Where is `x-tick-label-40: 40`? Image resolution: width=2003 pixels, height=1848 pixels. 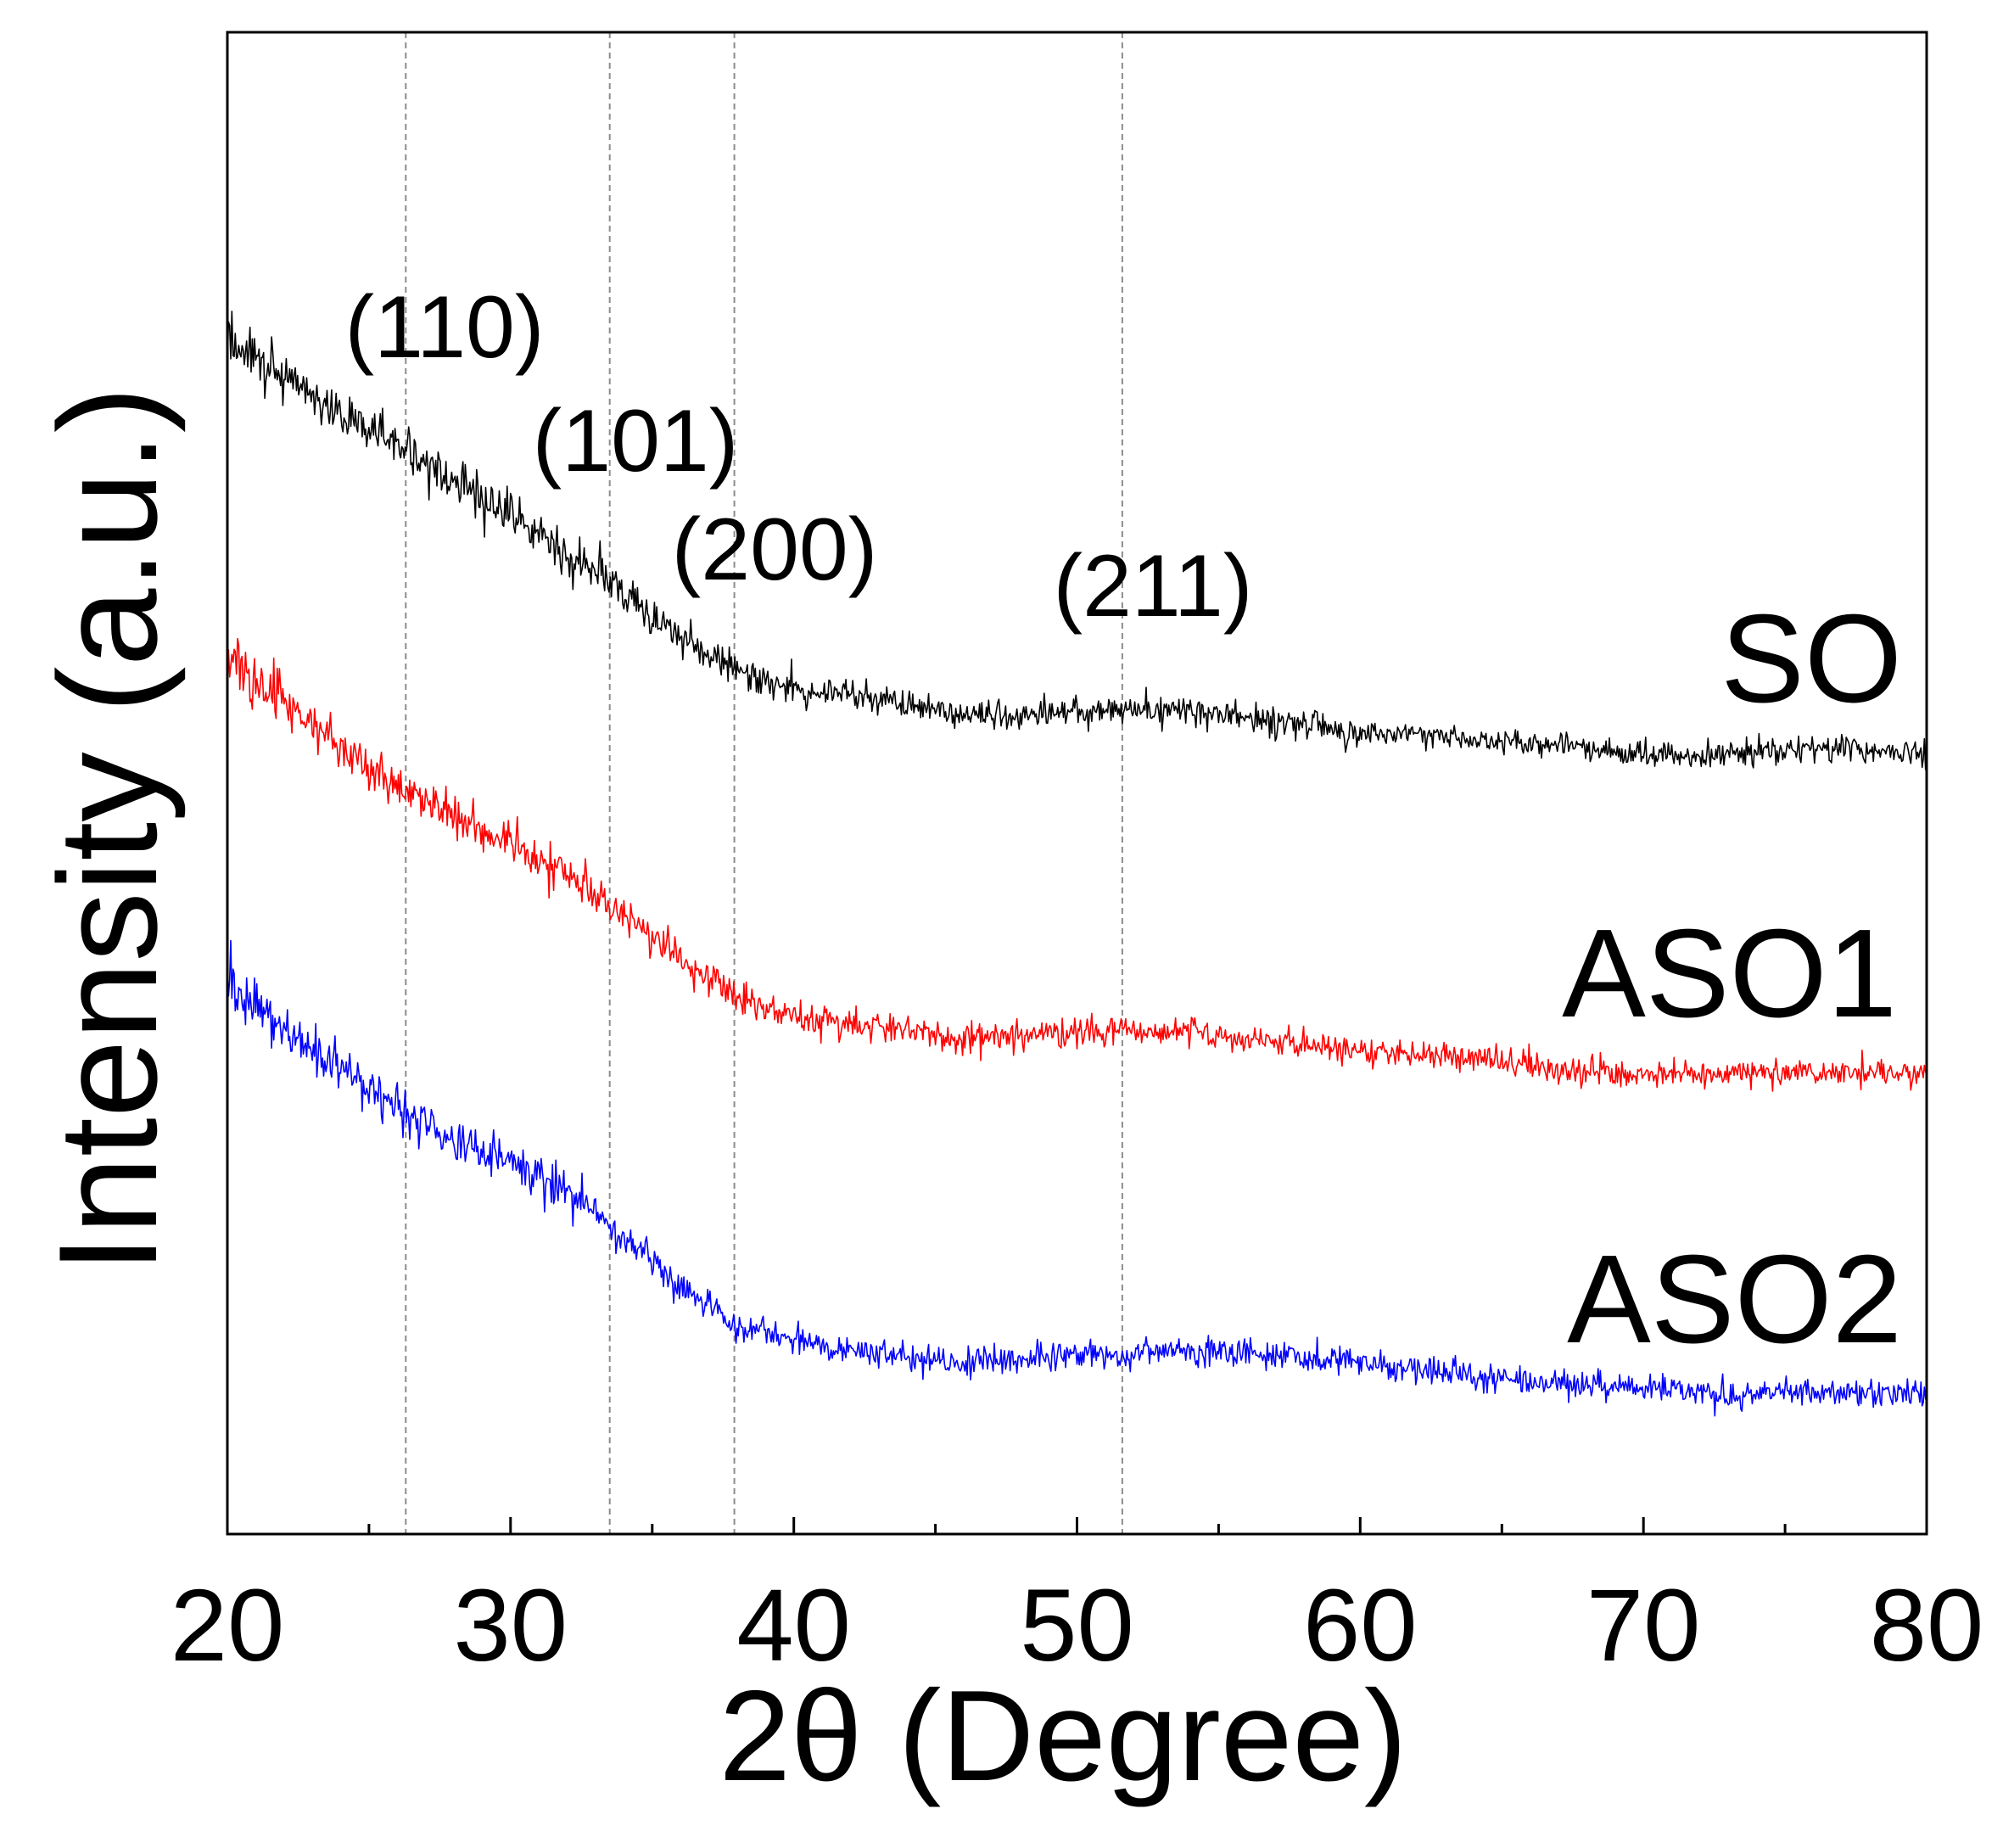 x-tick-label-40: 40 is located at coordinates (794, 1625).